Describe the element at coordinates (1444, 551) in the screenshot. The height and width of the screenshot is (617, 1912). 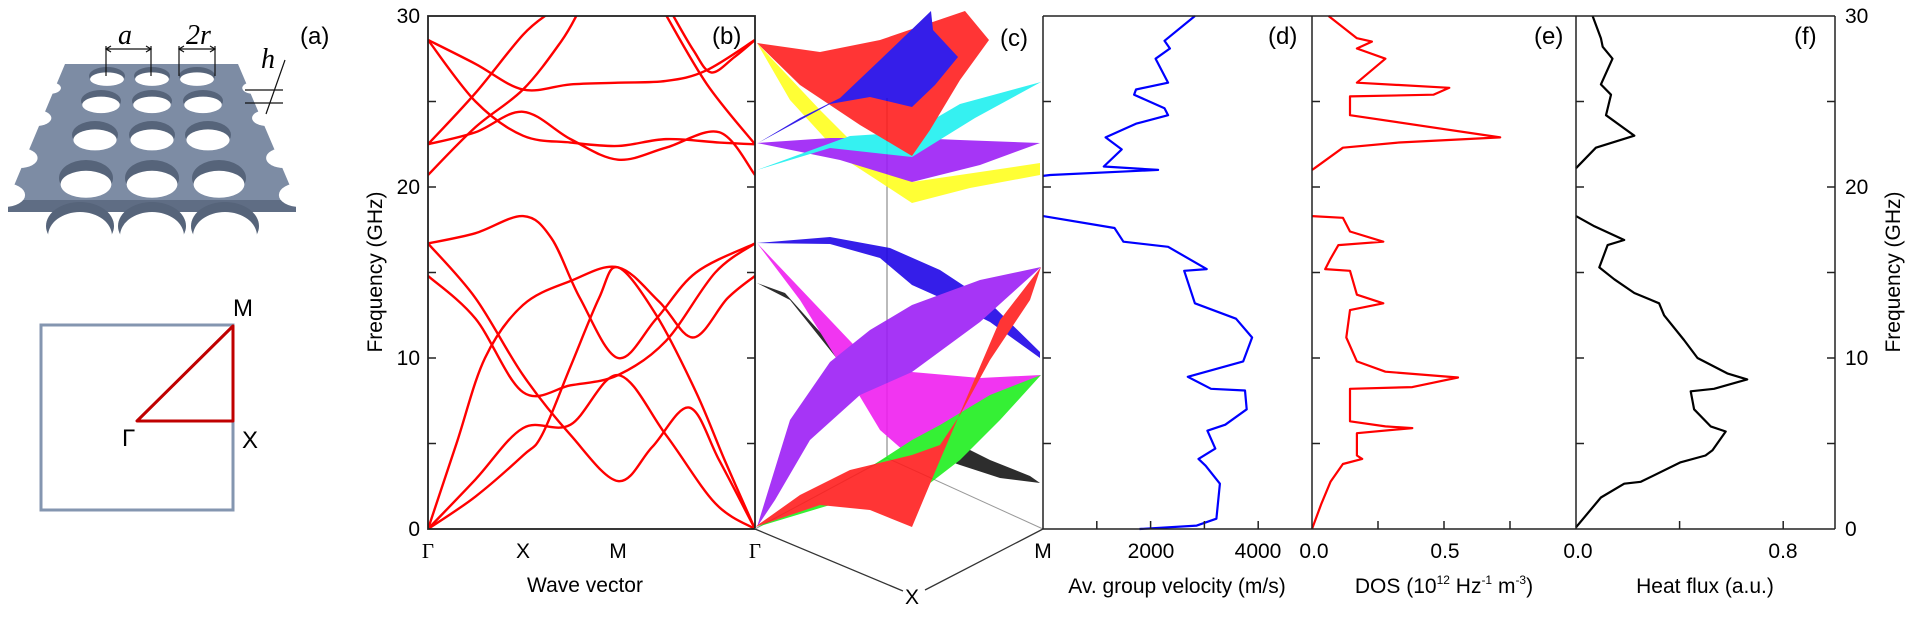
I see `e-xtick-label-0-5: 0.5` at that location.